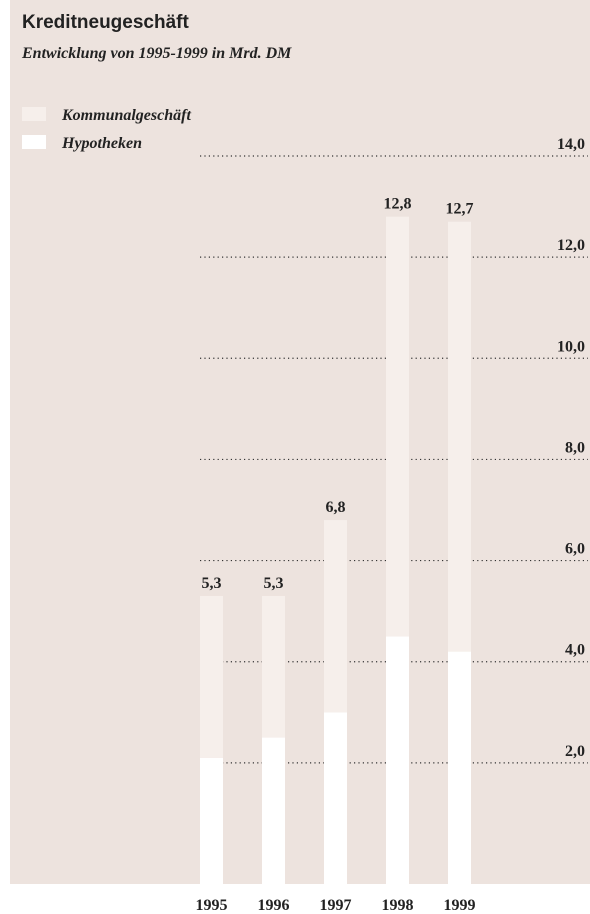 This screenshot has height=914, width=590. I want to click on y-tick-label: 4,0, so click(575, 650).